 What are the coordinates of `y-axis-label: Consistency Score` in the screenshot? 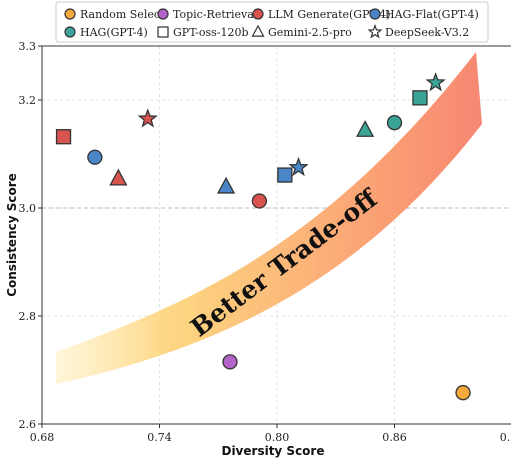 It's located at (12, 235).